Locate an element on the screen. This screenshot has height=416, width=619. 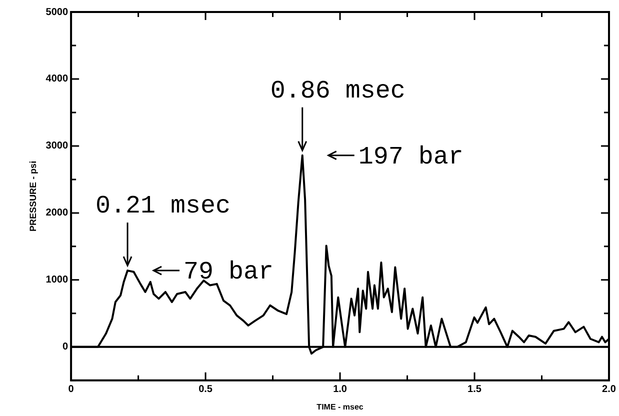
y-tick-label: 4000 is located at coordinates (57, 79).